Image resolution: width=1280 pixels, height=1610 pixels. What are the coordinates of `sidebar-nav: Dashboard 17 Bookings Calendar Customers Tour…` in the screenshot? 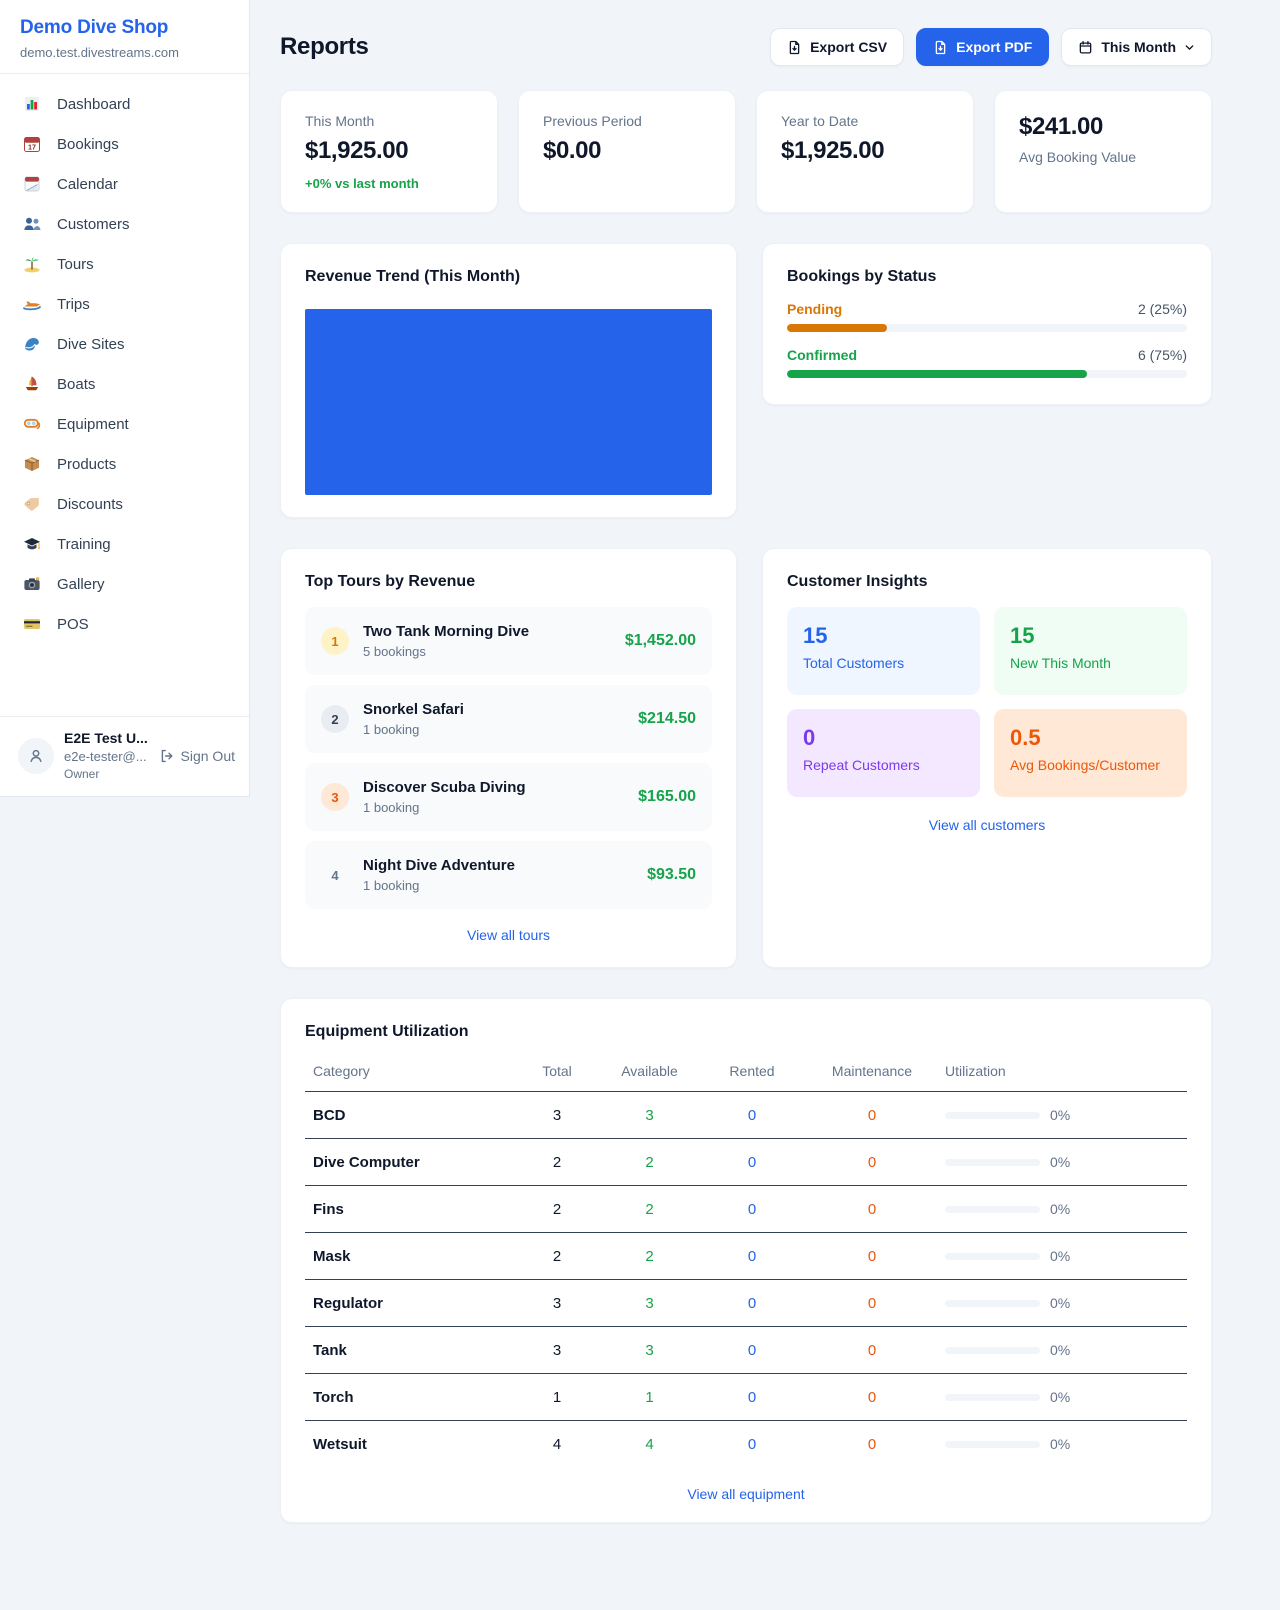 It's located at (124, 395).